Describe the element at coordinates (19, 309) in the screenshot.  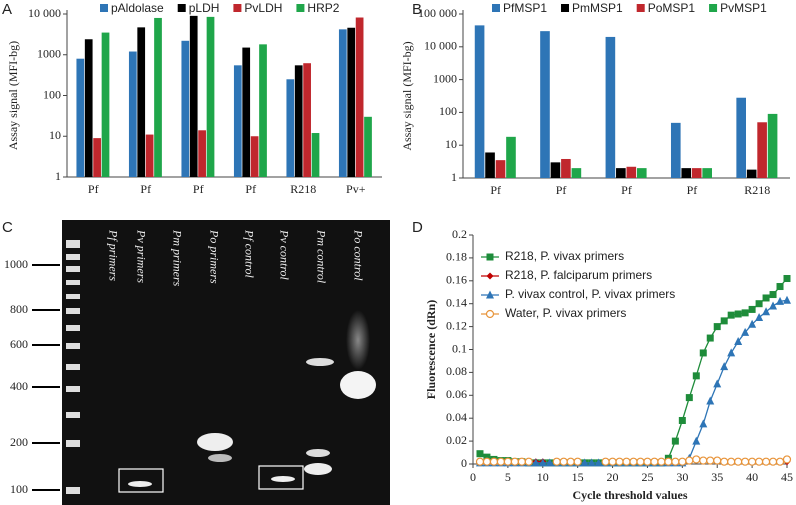
I see `ladder-label: 800` at that location.